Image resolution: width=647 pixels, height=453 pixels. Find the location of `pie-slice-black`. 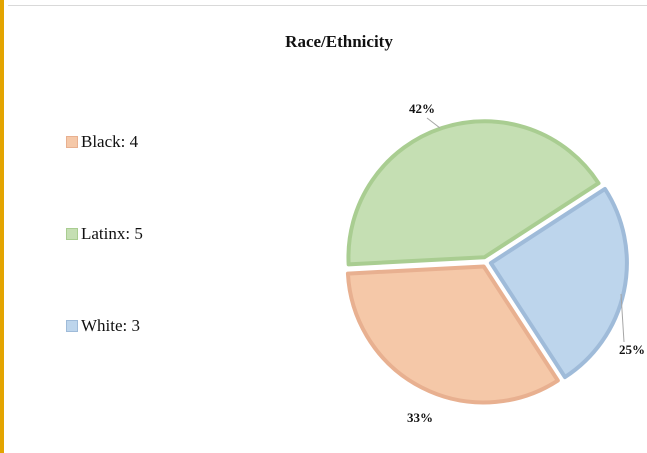

pie-slice-black is located at coordinates (452, 334).